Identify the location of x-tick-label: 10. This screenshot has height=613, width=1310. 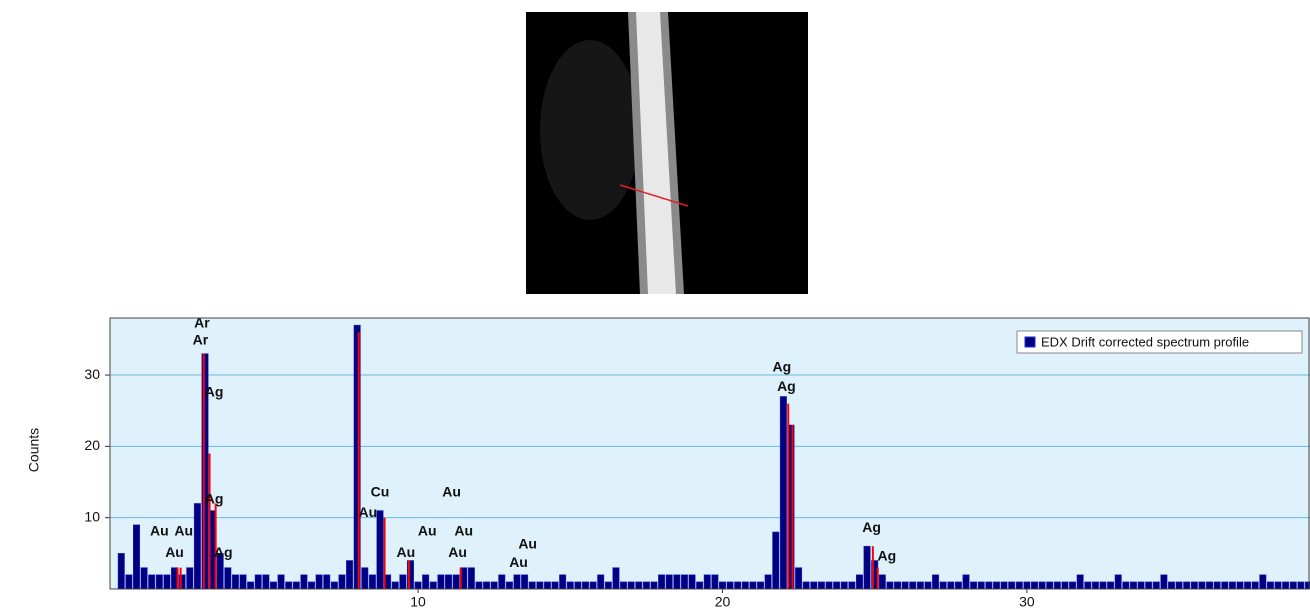
(418, 602).